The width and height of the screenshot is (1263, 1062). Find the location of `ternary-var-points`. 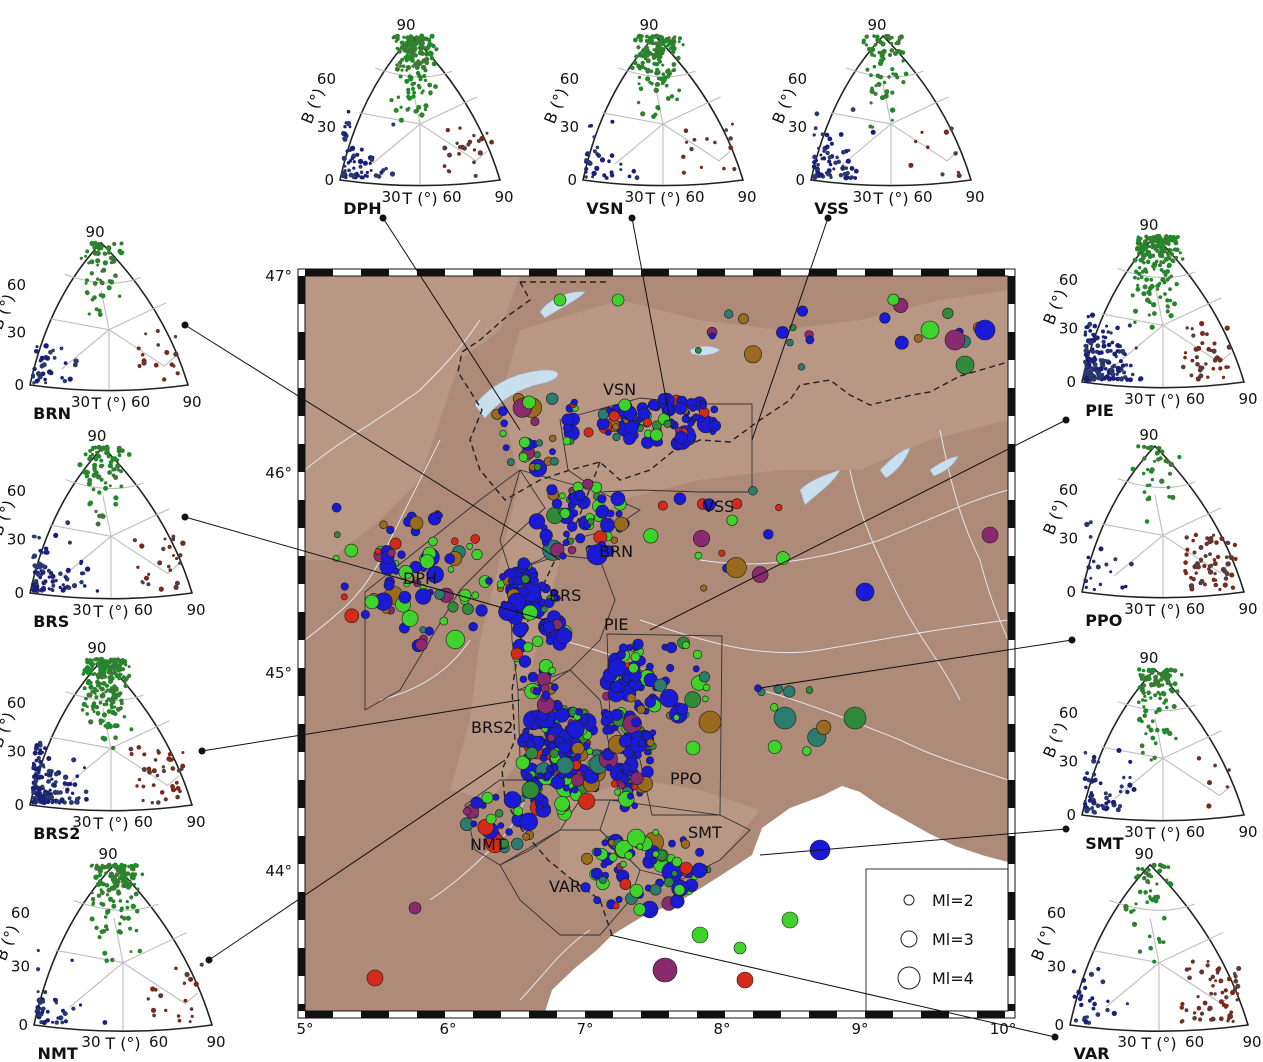

ternary-var-points is located at coordinates (1156, 943).